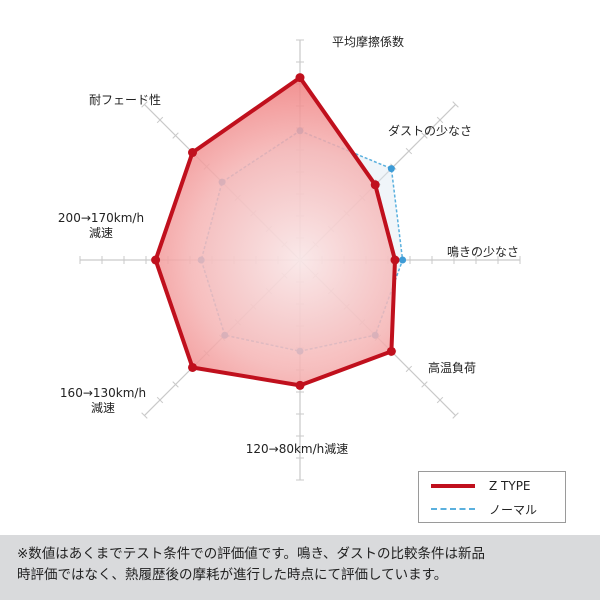 The image size is (600, 600). I want to click on axis-label-line: 160→130km/h, so click(103, 393).